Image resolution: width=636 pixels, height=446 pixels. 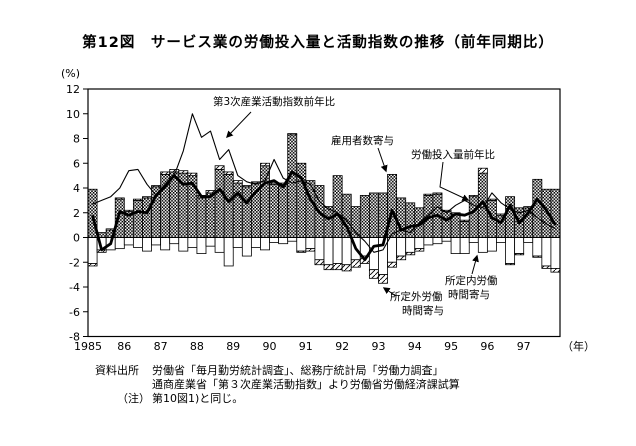 What do you see at coordinates (578, 346) in the screenshot?
I see `x-axis-unit-label: （年）` at bounding box center [578, 346].